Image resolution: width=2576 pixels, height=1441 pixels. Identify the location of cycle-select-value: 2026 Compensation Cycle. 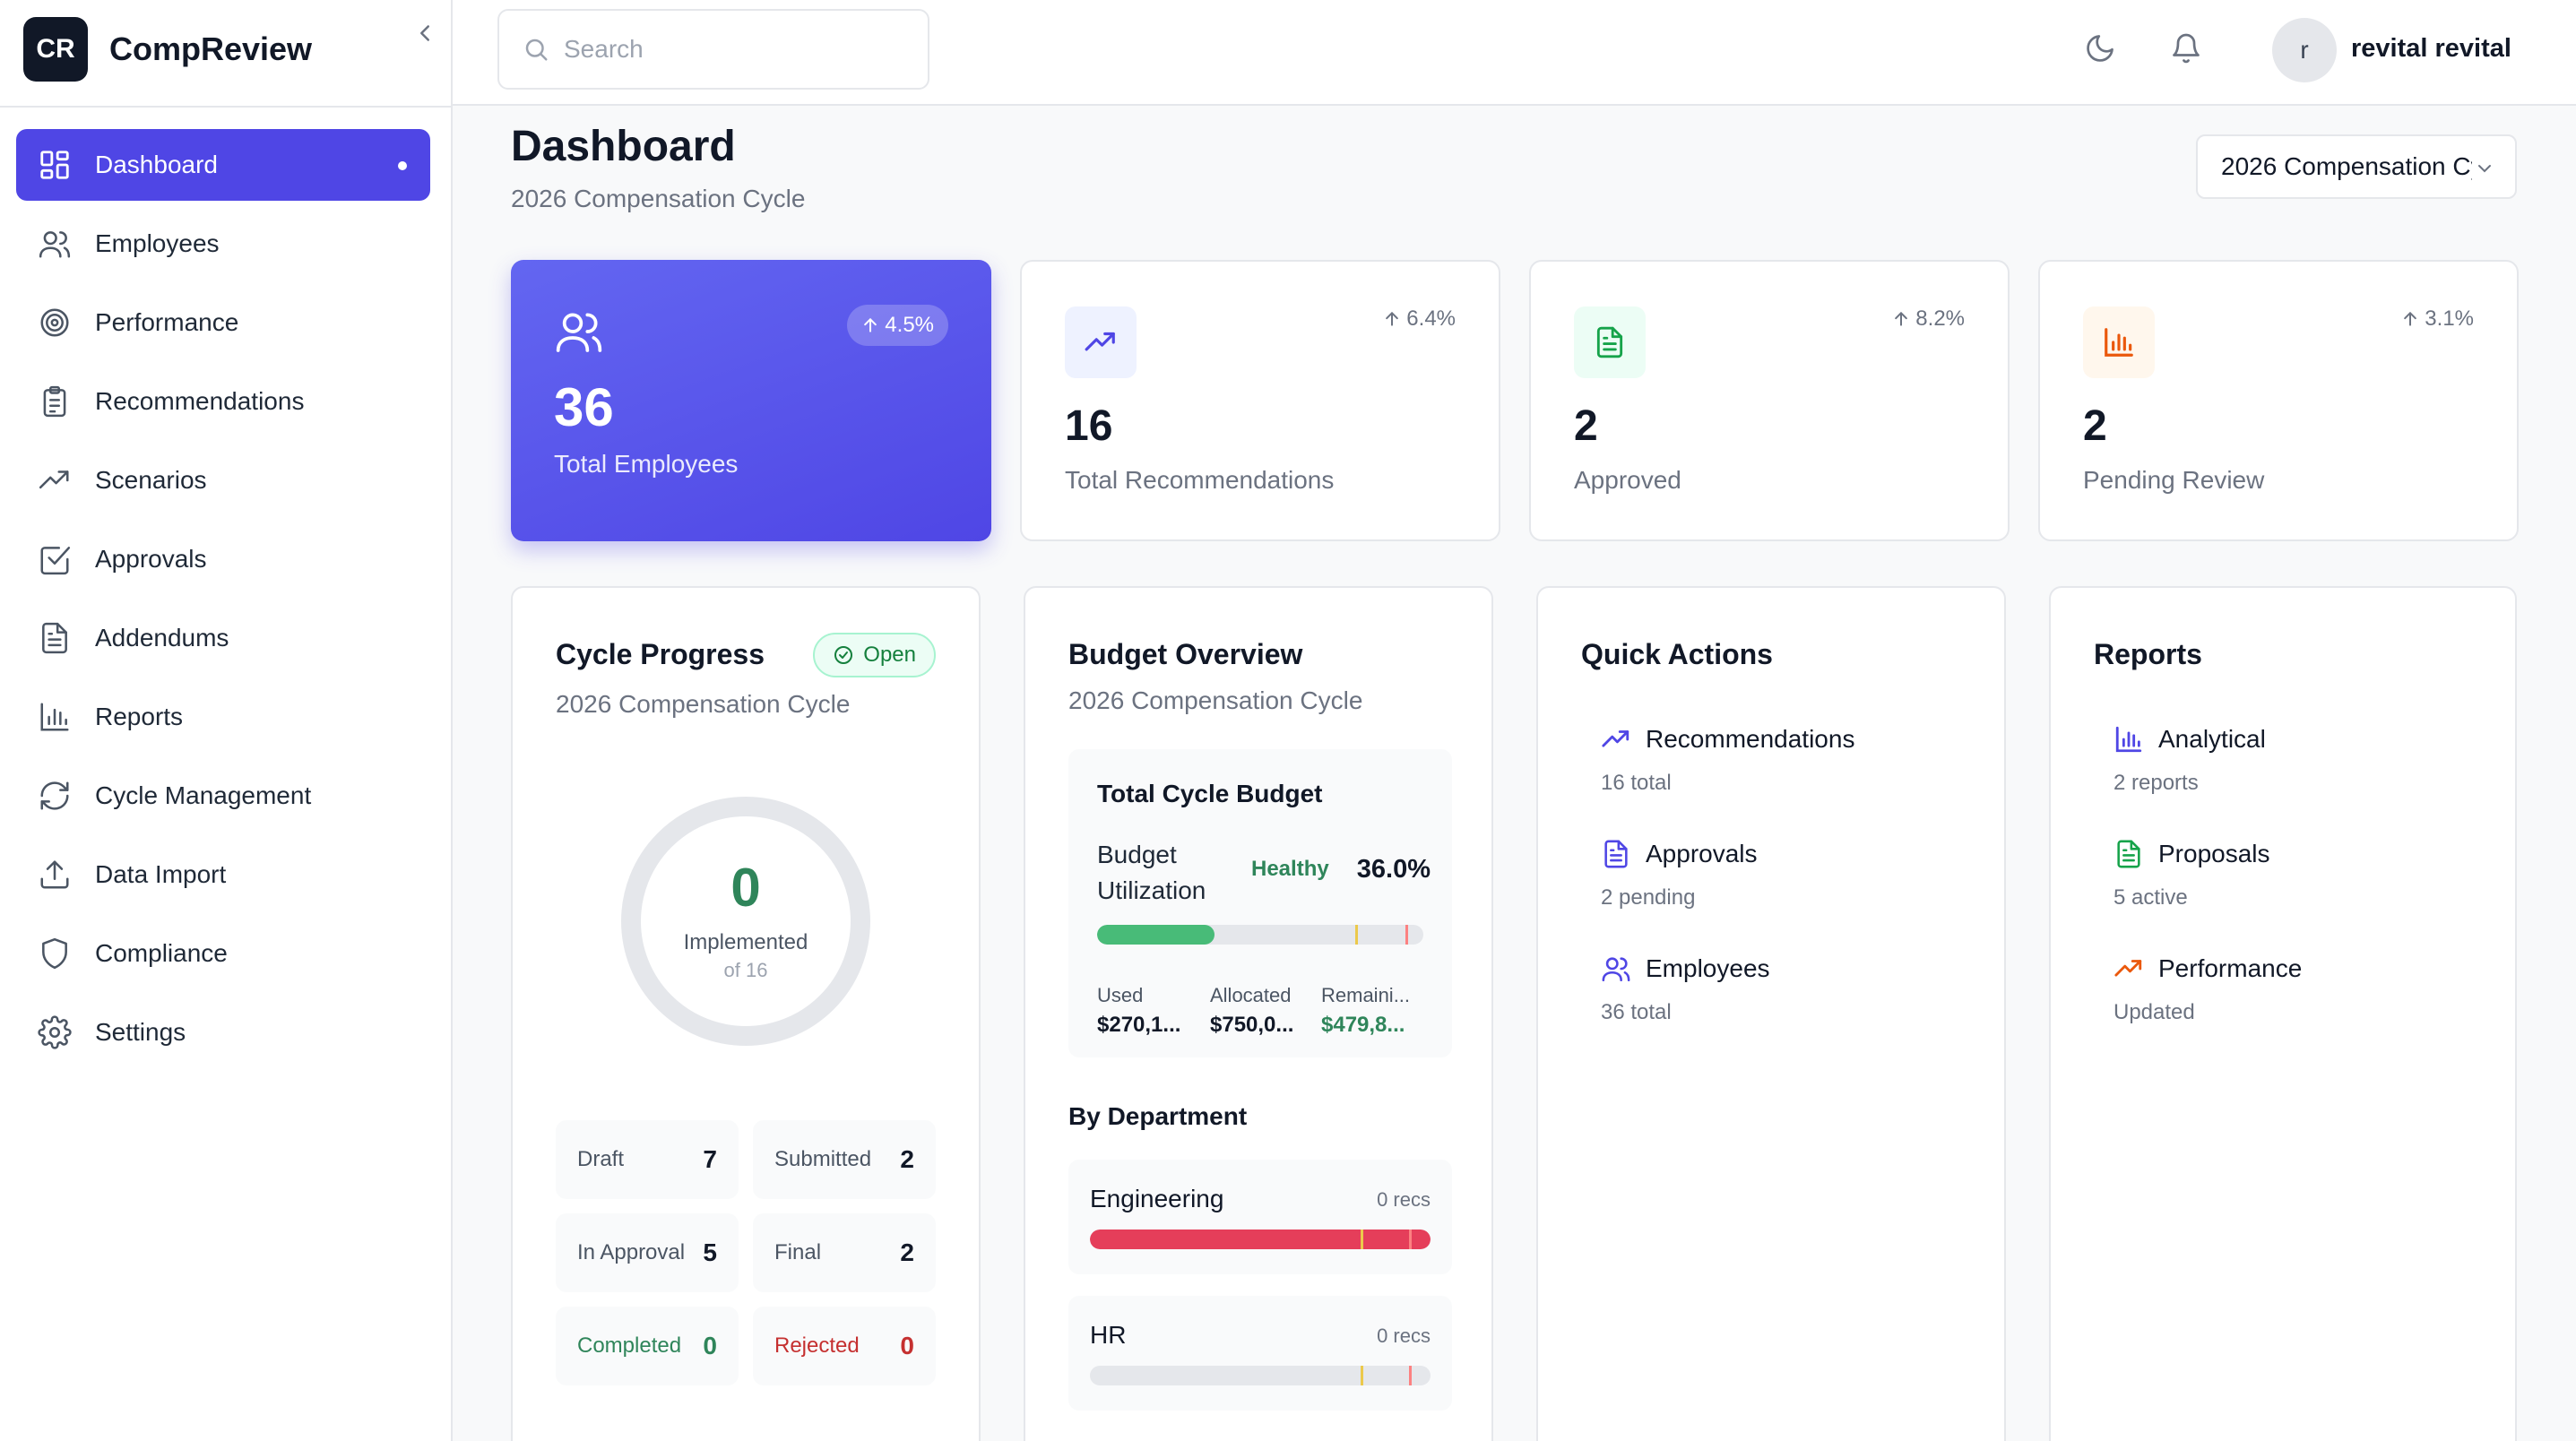
(2346, 166).